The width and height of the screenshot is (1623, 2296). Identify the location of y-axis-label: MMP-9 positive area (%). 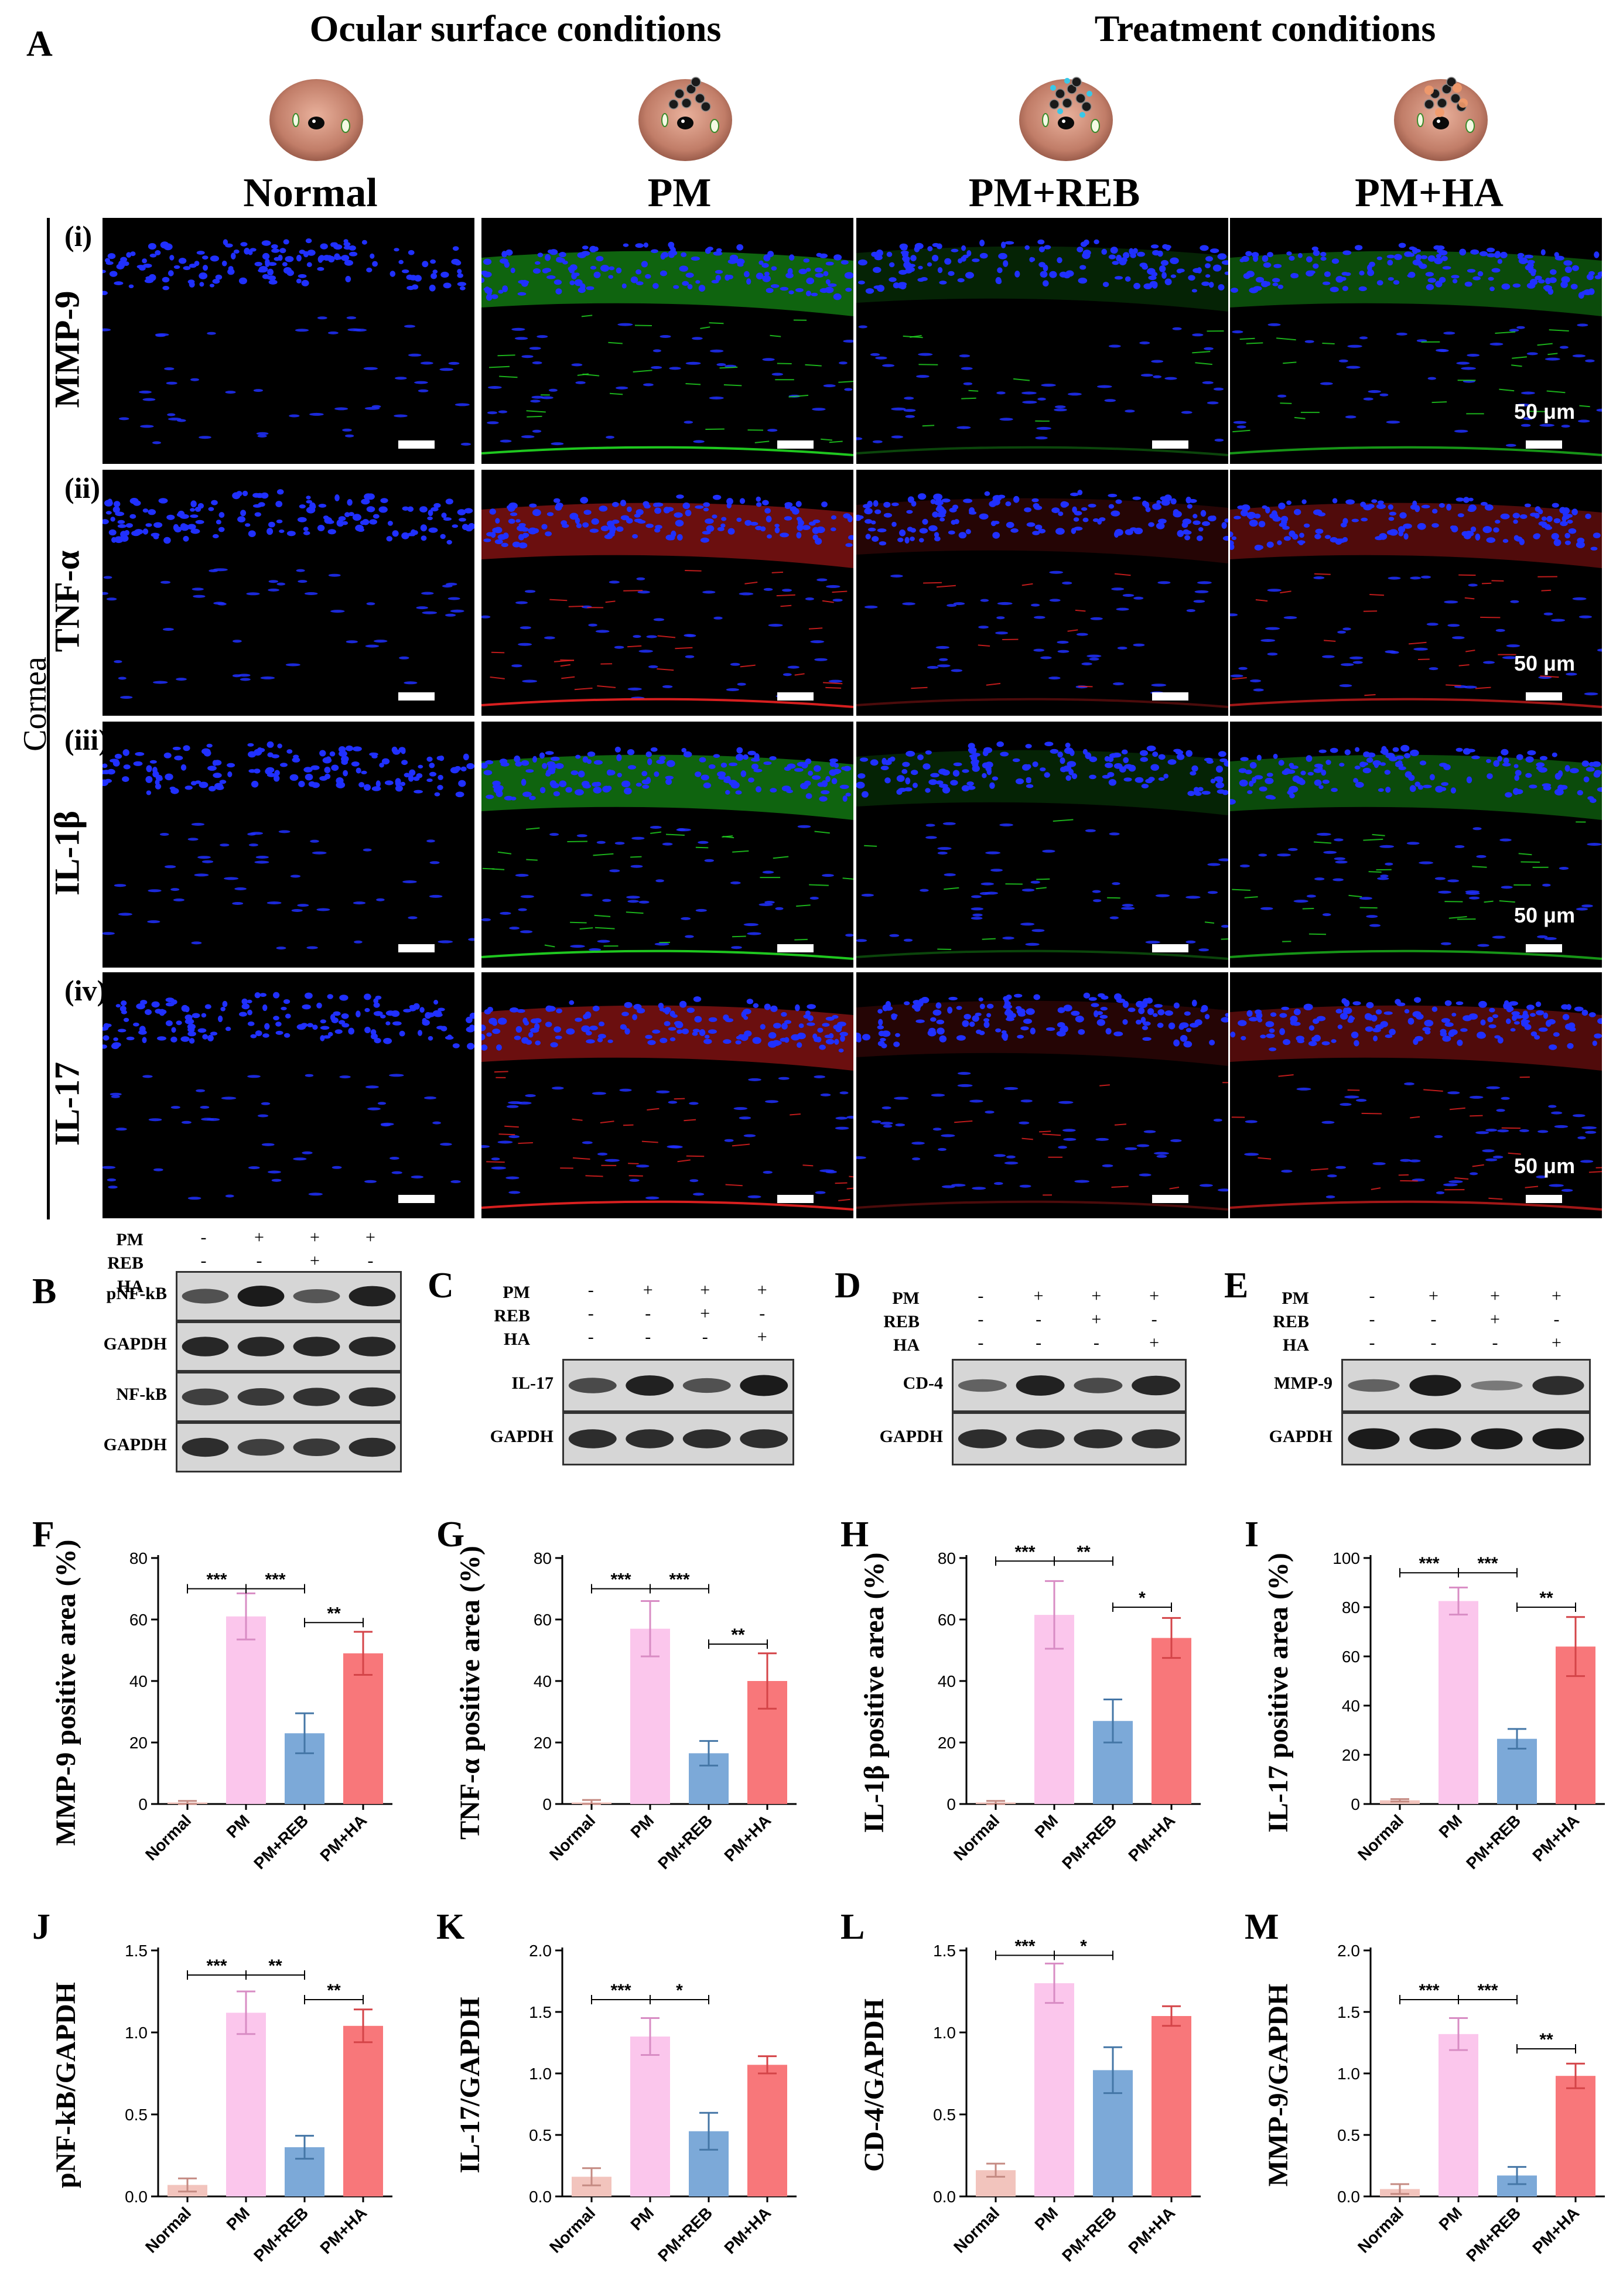
(65, 1693).